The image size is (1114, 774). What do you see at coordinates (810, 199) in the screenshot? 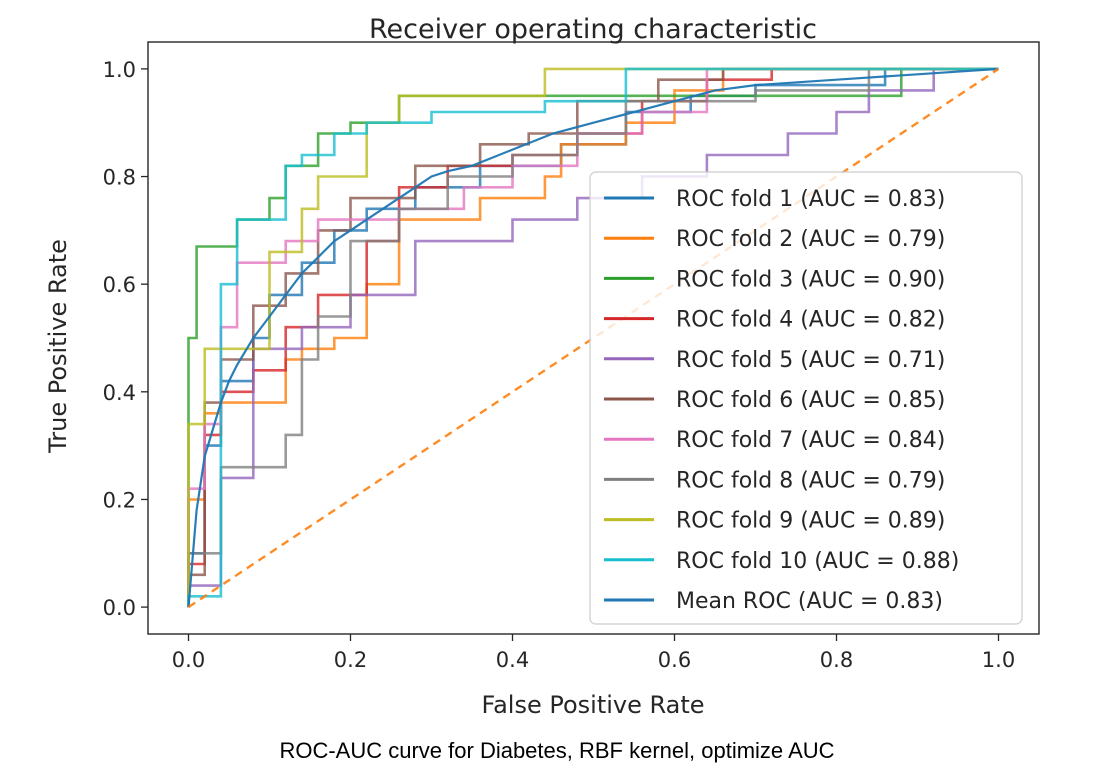
I see `legend-entry-label: ROC fold 1 (AUC = 0.83)` at bounding box center [810, 199].